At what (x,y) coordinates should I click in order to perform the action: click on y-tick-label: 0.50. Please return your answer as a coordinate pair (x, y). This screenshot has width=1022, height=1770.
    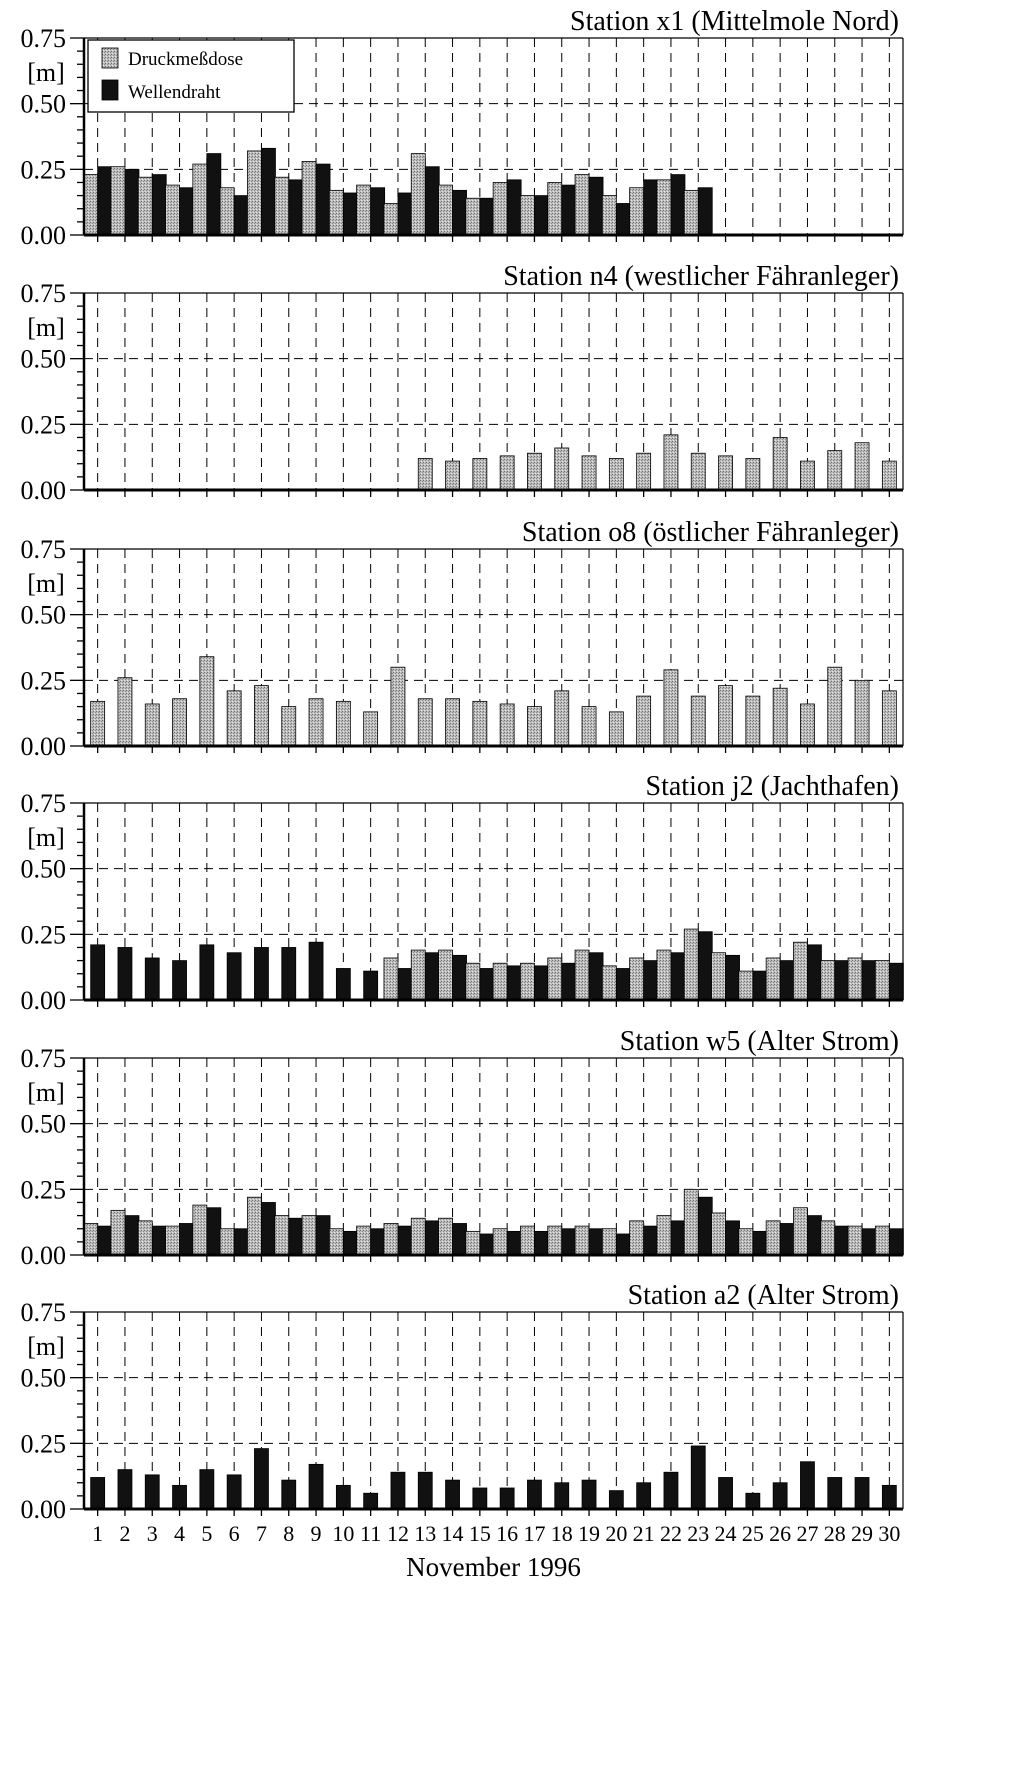
    Looking at the image, I should click on (44, 869).